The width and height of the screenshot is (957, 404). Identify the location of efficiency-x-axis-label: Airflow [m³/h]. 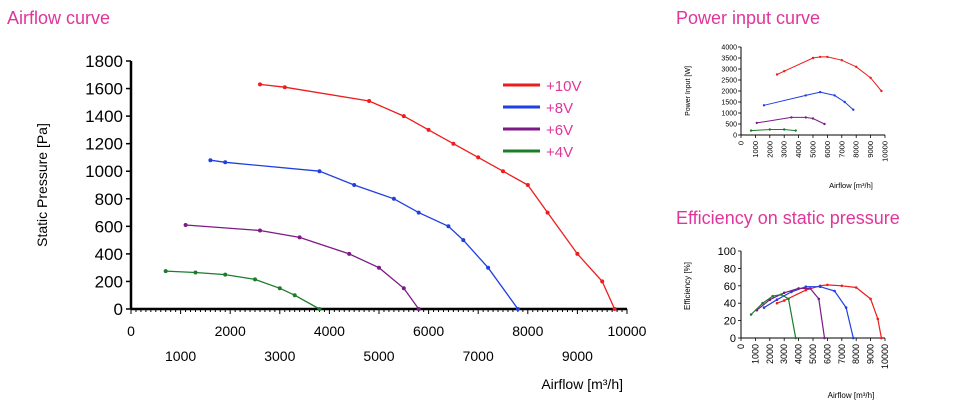
(851, 395).